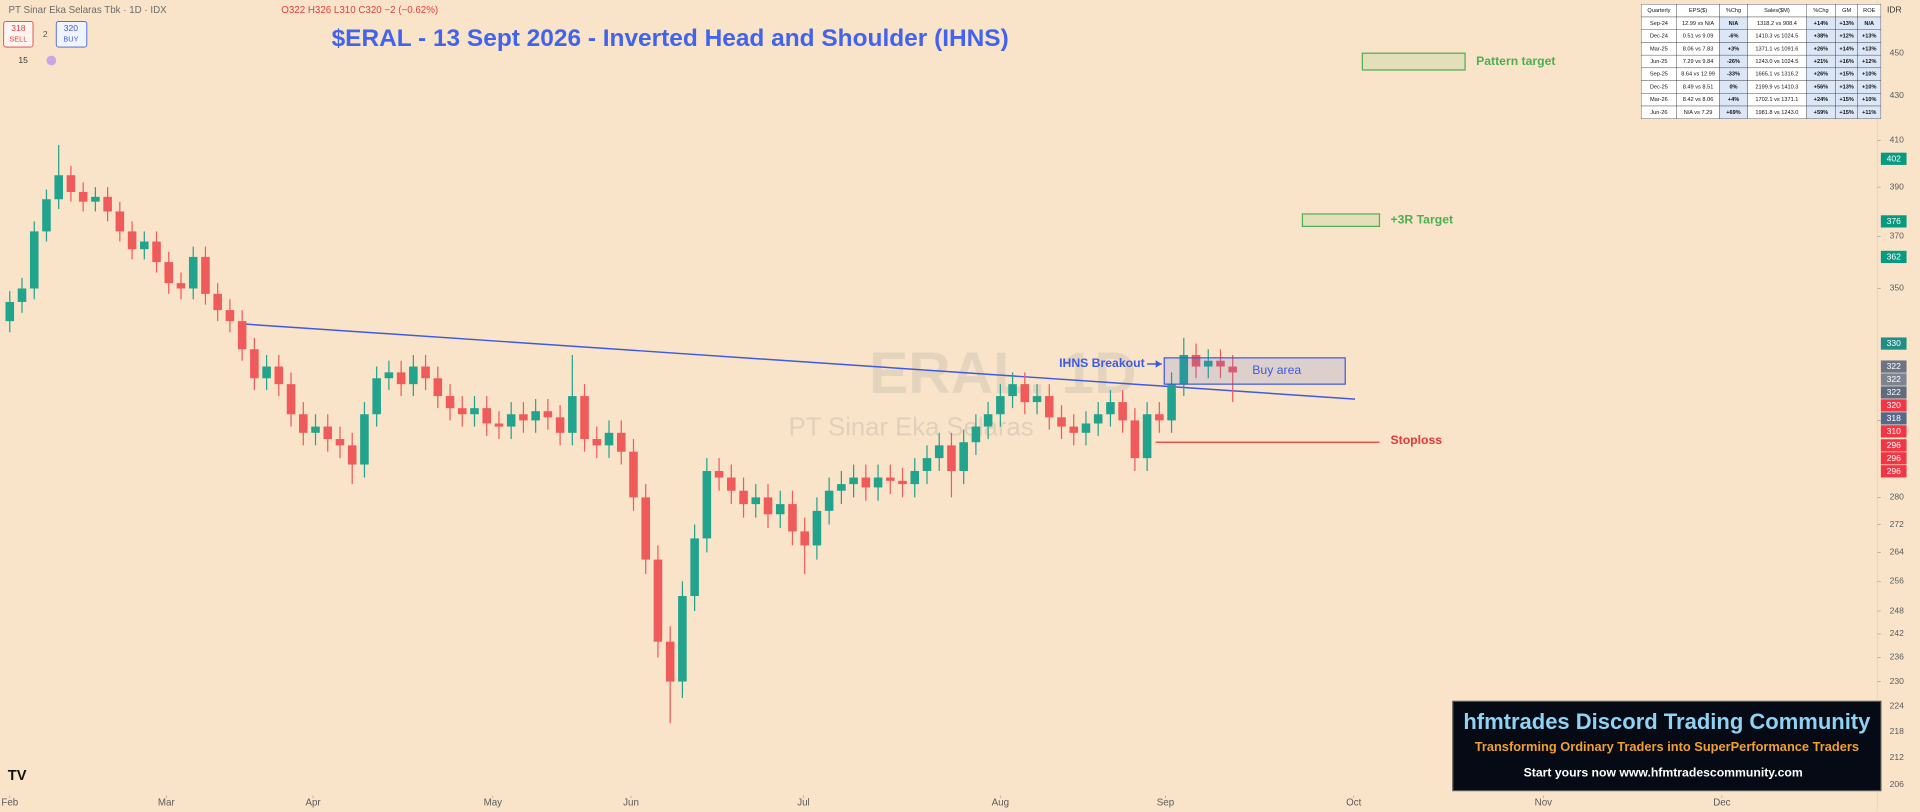 The height and width of the screenshot is (812, 1920). What do you see at coordinates (1659, 75) in the screenshot?
I see `table-text: Sep-25` at bounding box center [1659, 75].